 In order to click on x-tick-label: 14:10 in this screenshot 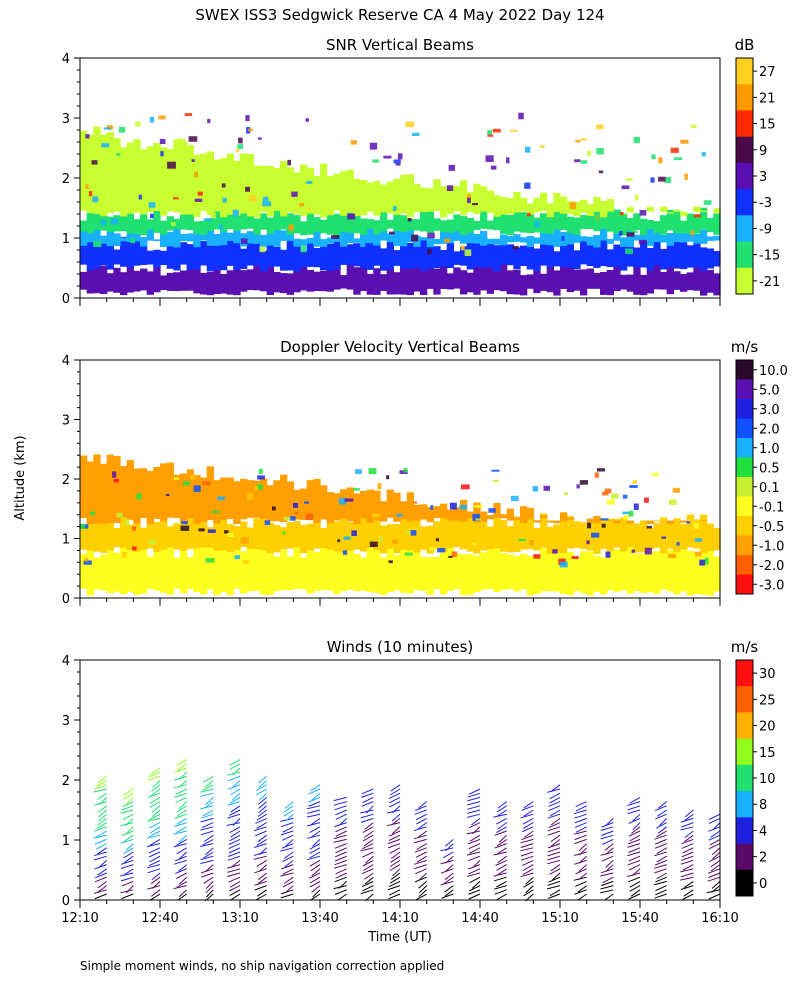, I will do `click(399, 918)`.